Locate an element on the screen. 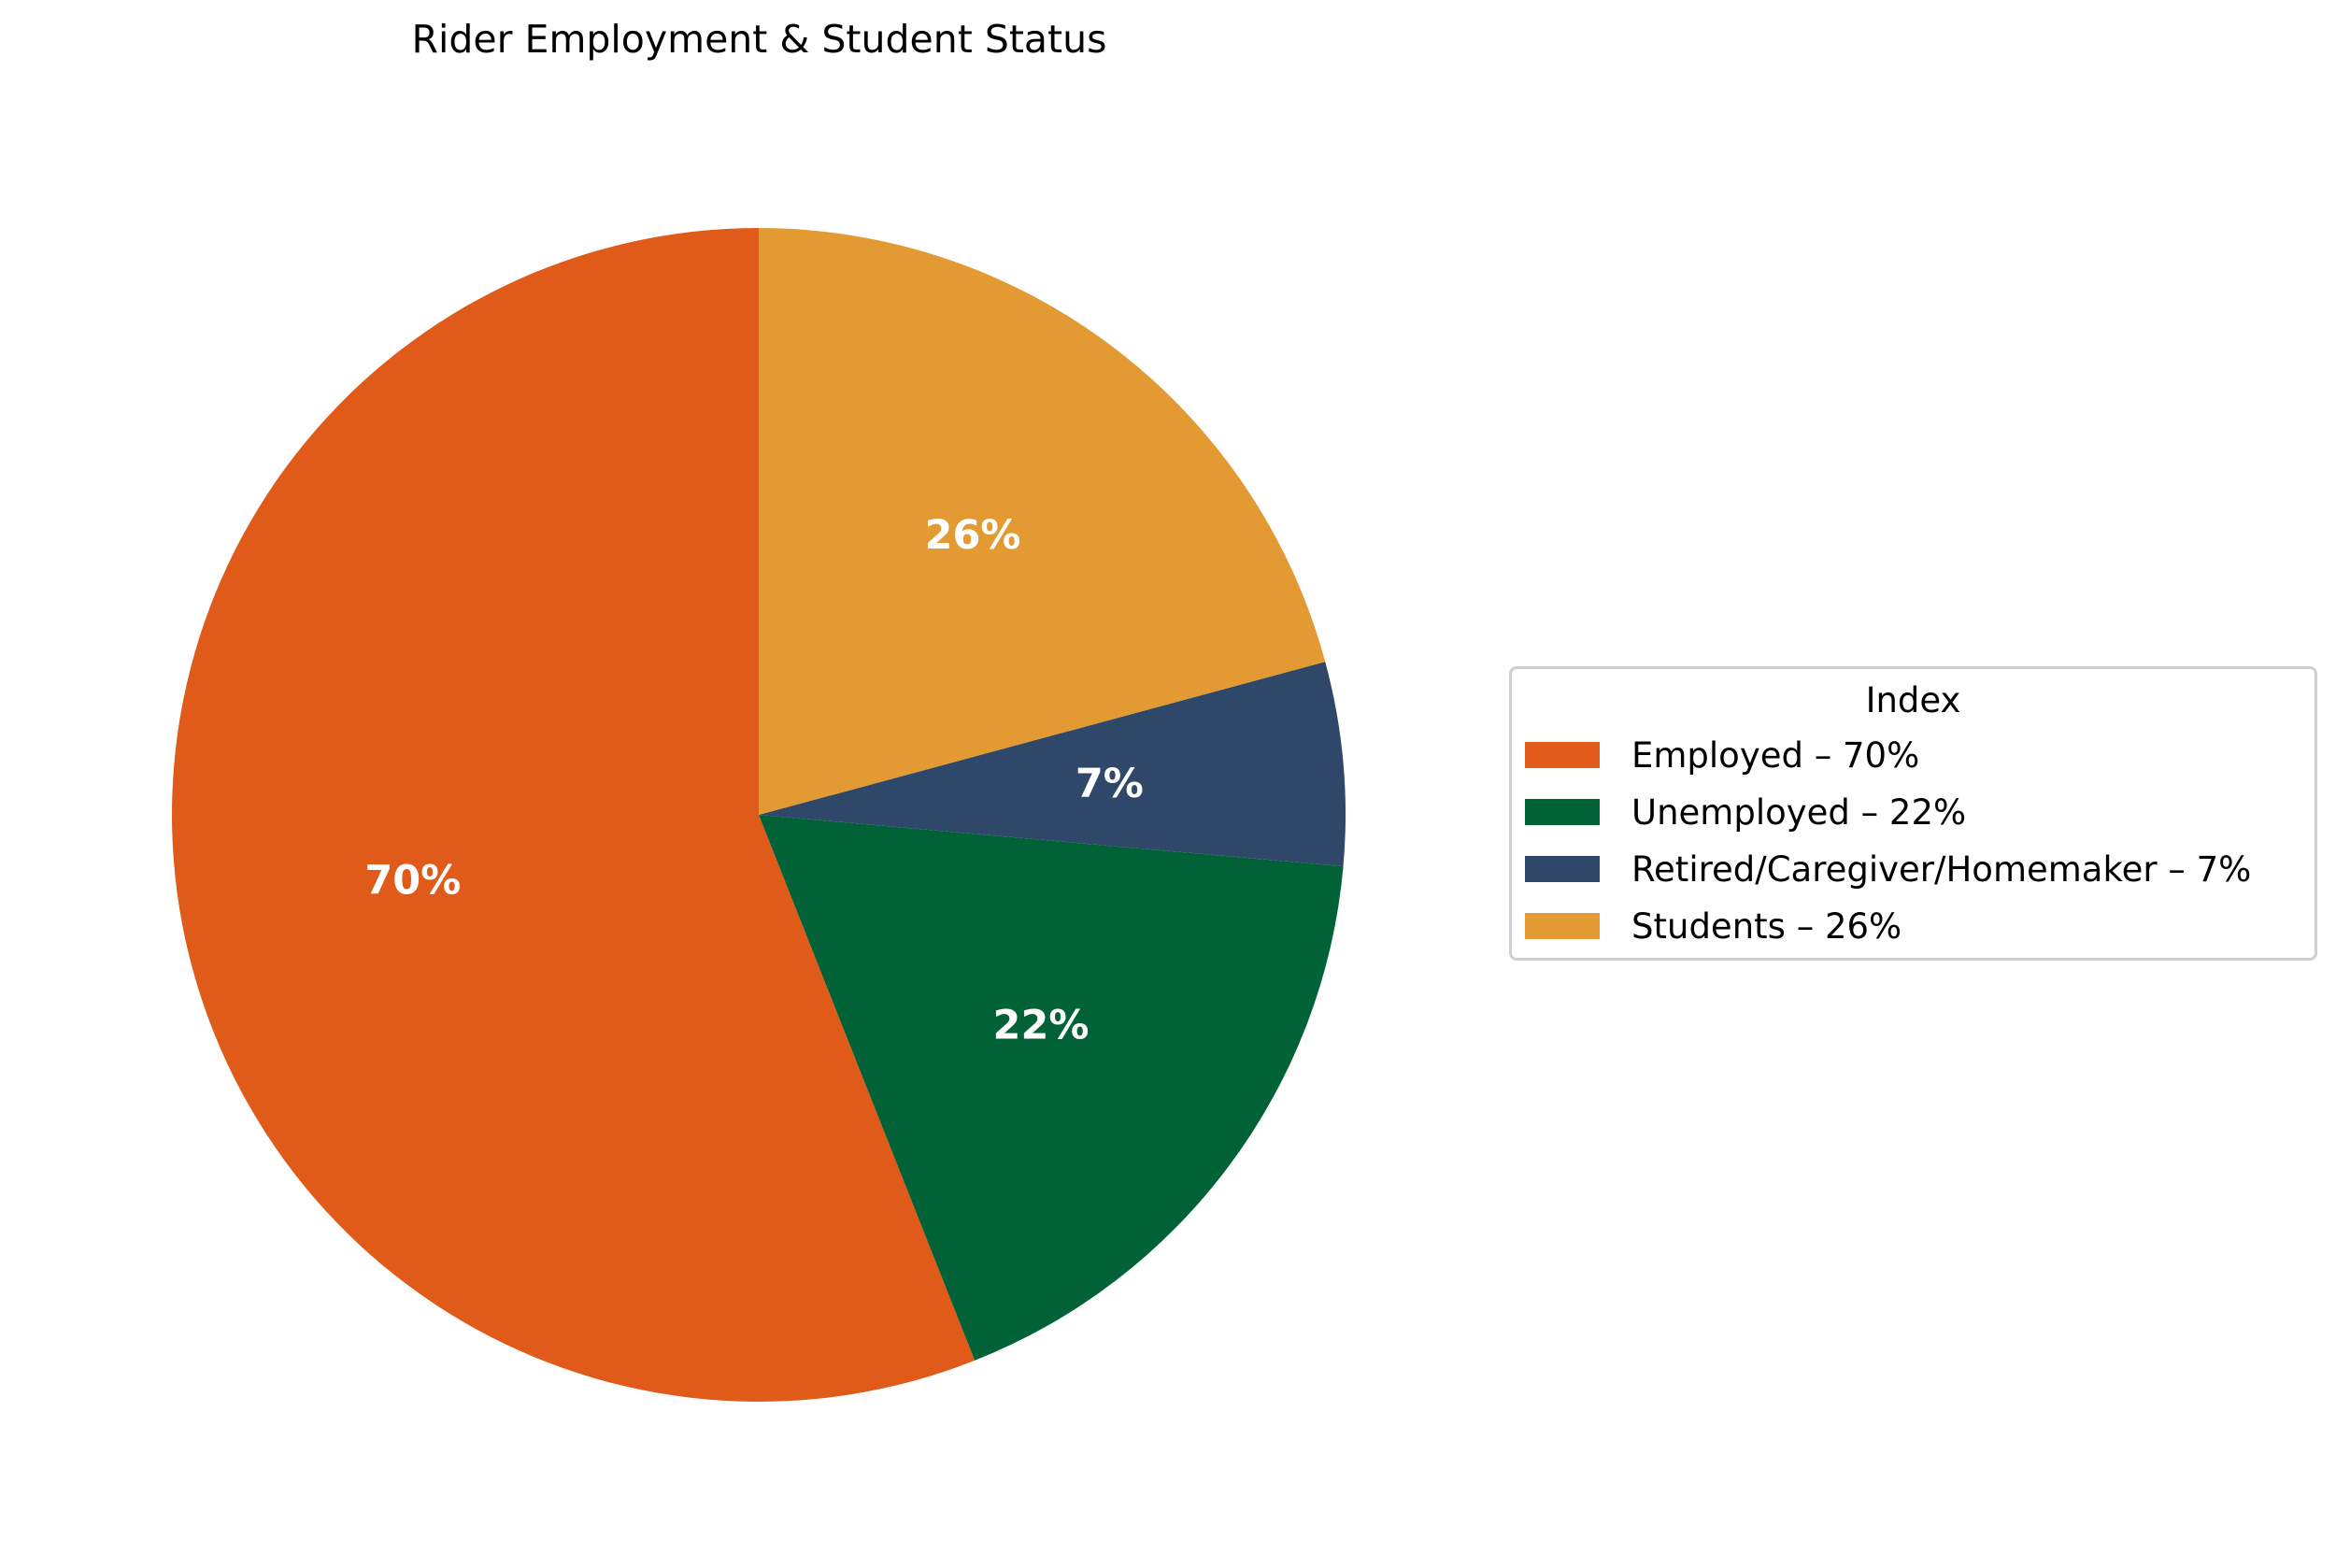 The width and height of the screenshot is (2336, 1568). slice-label-unemployed: 22% is located at coordinates (1041, 1025).